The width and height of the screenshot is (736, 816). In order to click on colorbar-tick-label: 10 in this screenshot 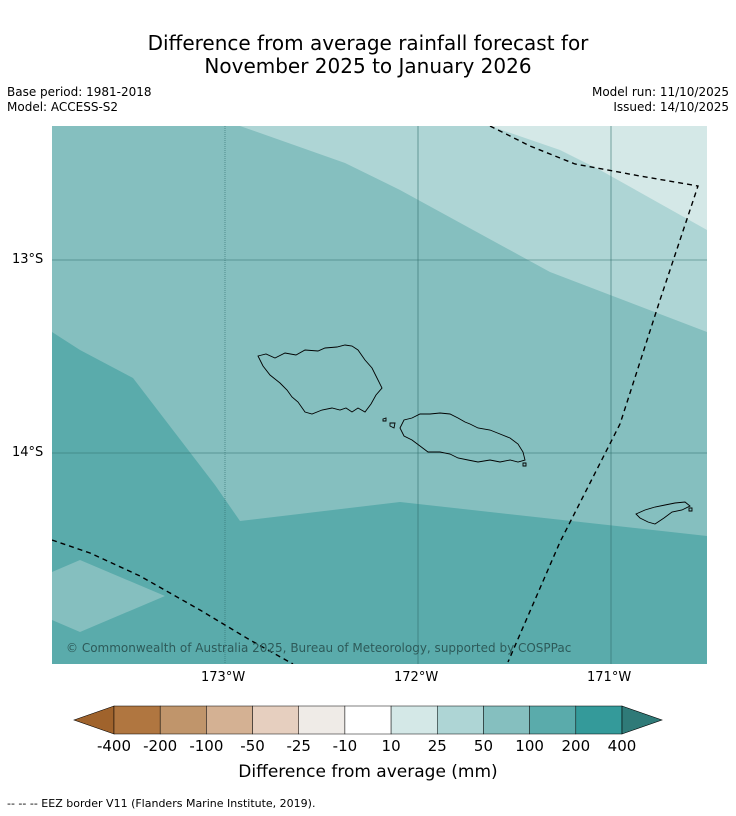, I will do `click(391, 746)`.